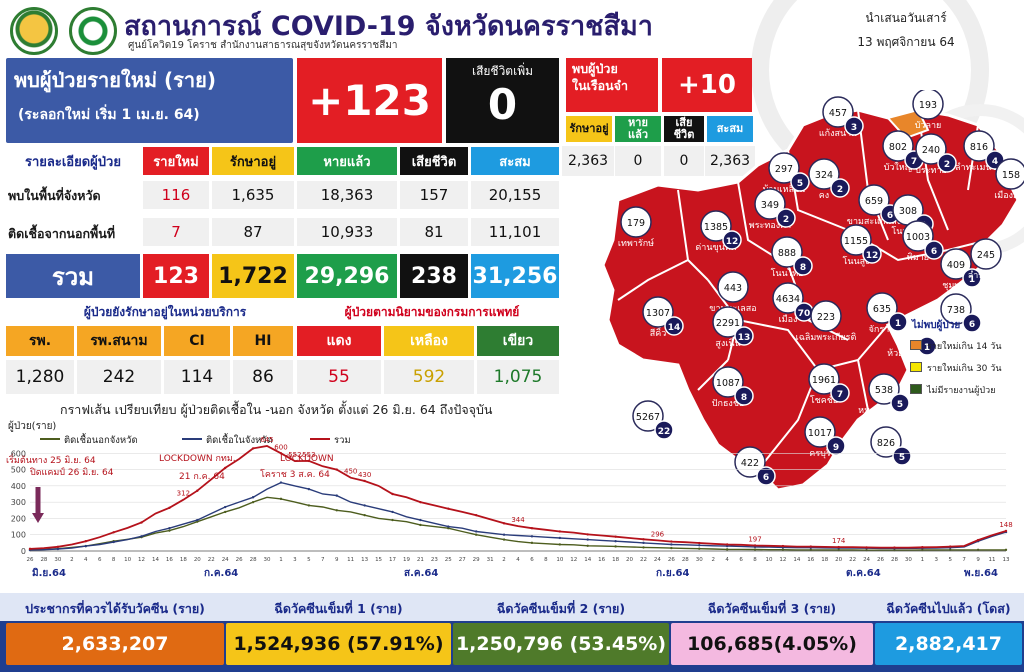 The width and height of the screenshot is (1024, 672). Describe the element at coordinates (750, 463) in the screenshot. I see `district-total: 422` at that location.